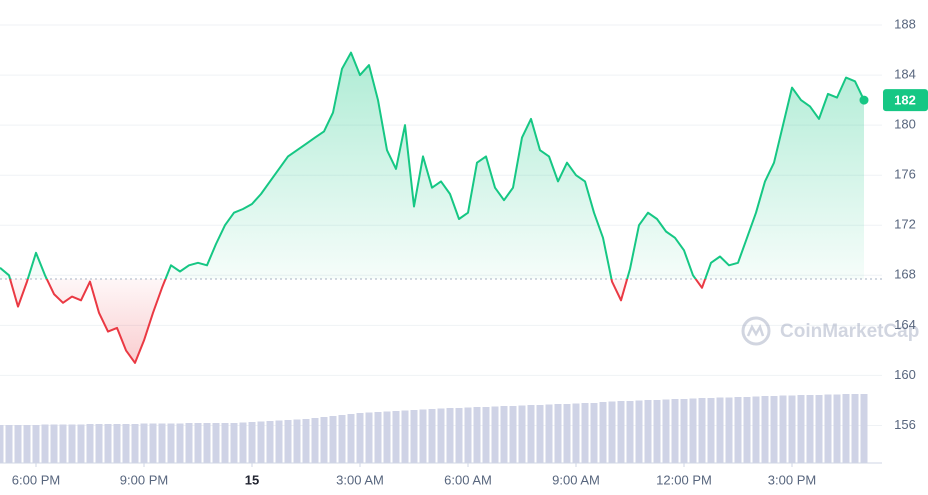 This screenshot has width=928, height=495. Describe the element at coordinates (576, 479) in the screenshot. I see `x-tick-label: 9:00 AM` at that location.